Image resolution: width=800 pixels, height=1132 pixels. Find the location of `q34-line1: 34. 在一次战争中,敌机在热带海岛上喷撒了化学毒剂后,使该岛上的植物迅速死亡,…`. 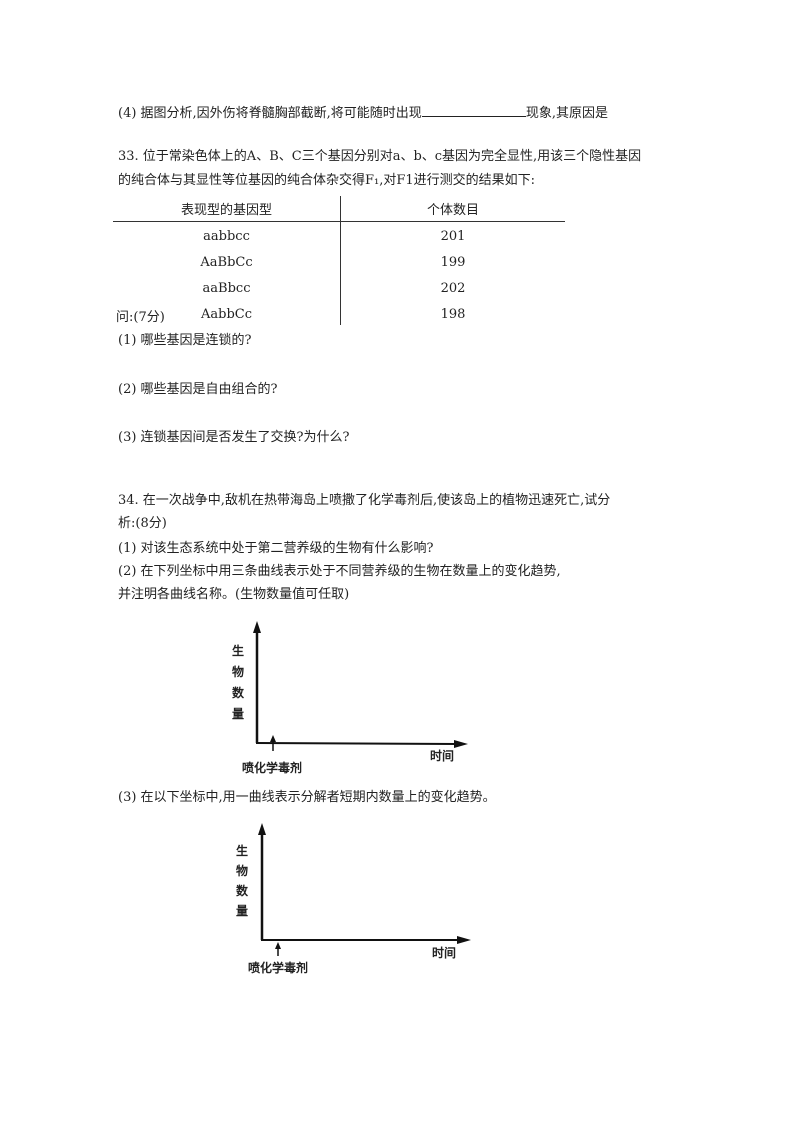

q34-line1: 34. 在一次战争中,敌机在热带海岛上喷撒了化学毒剂后,使该岛上的植物迅速死亡,… is located at coordinates (364, 500).